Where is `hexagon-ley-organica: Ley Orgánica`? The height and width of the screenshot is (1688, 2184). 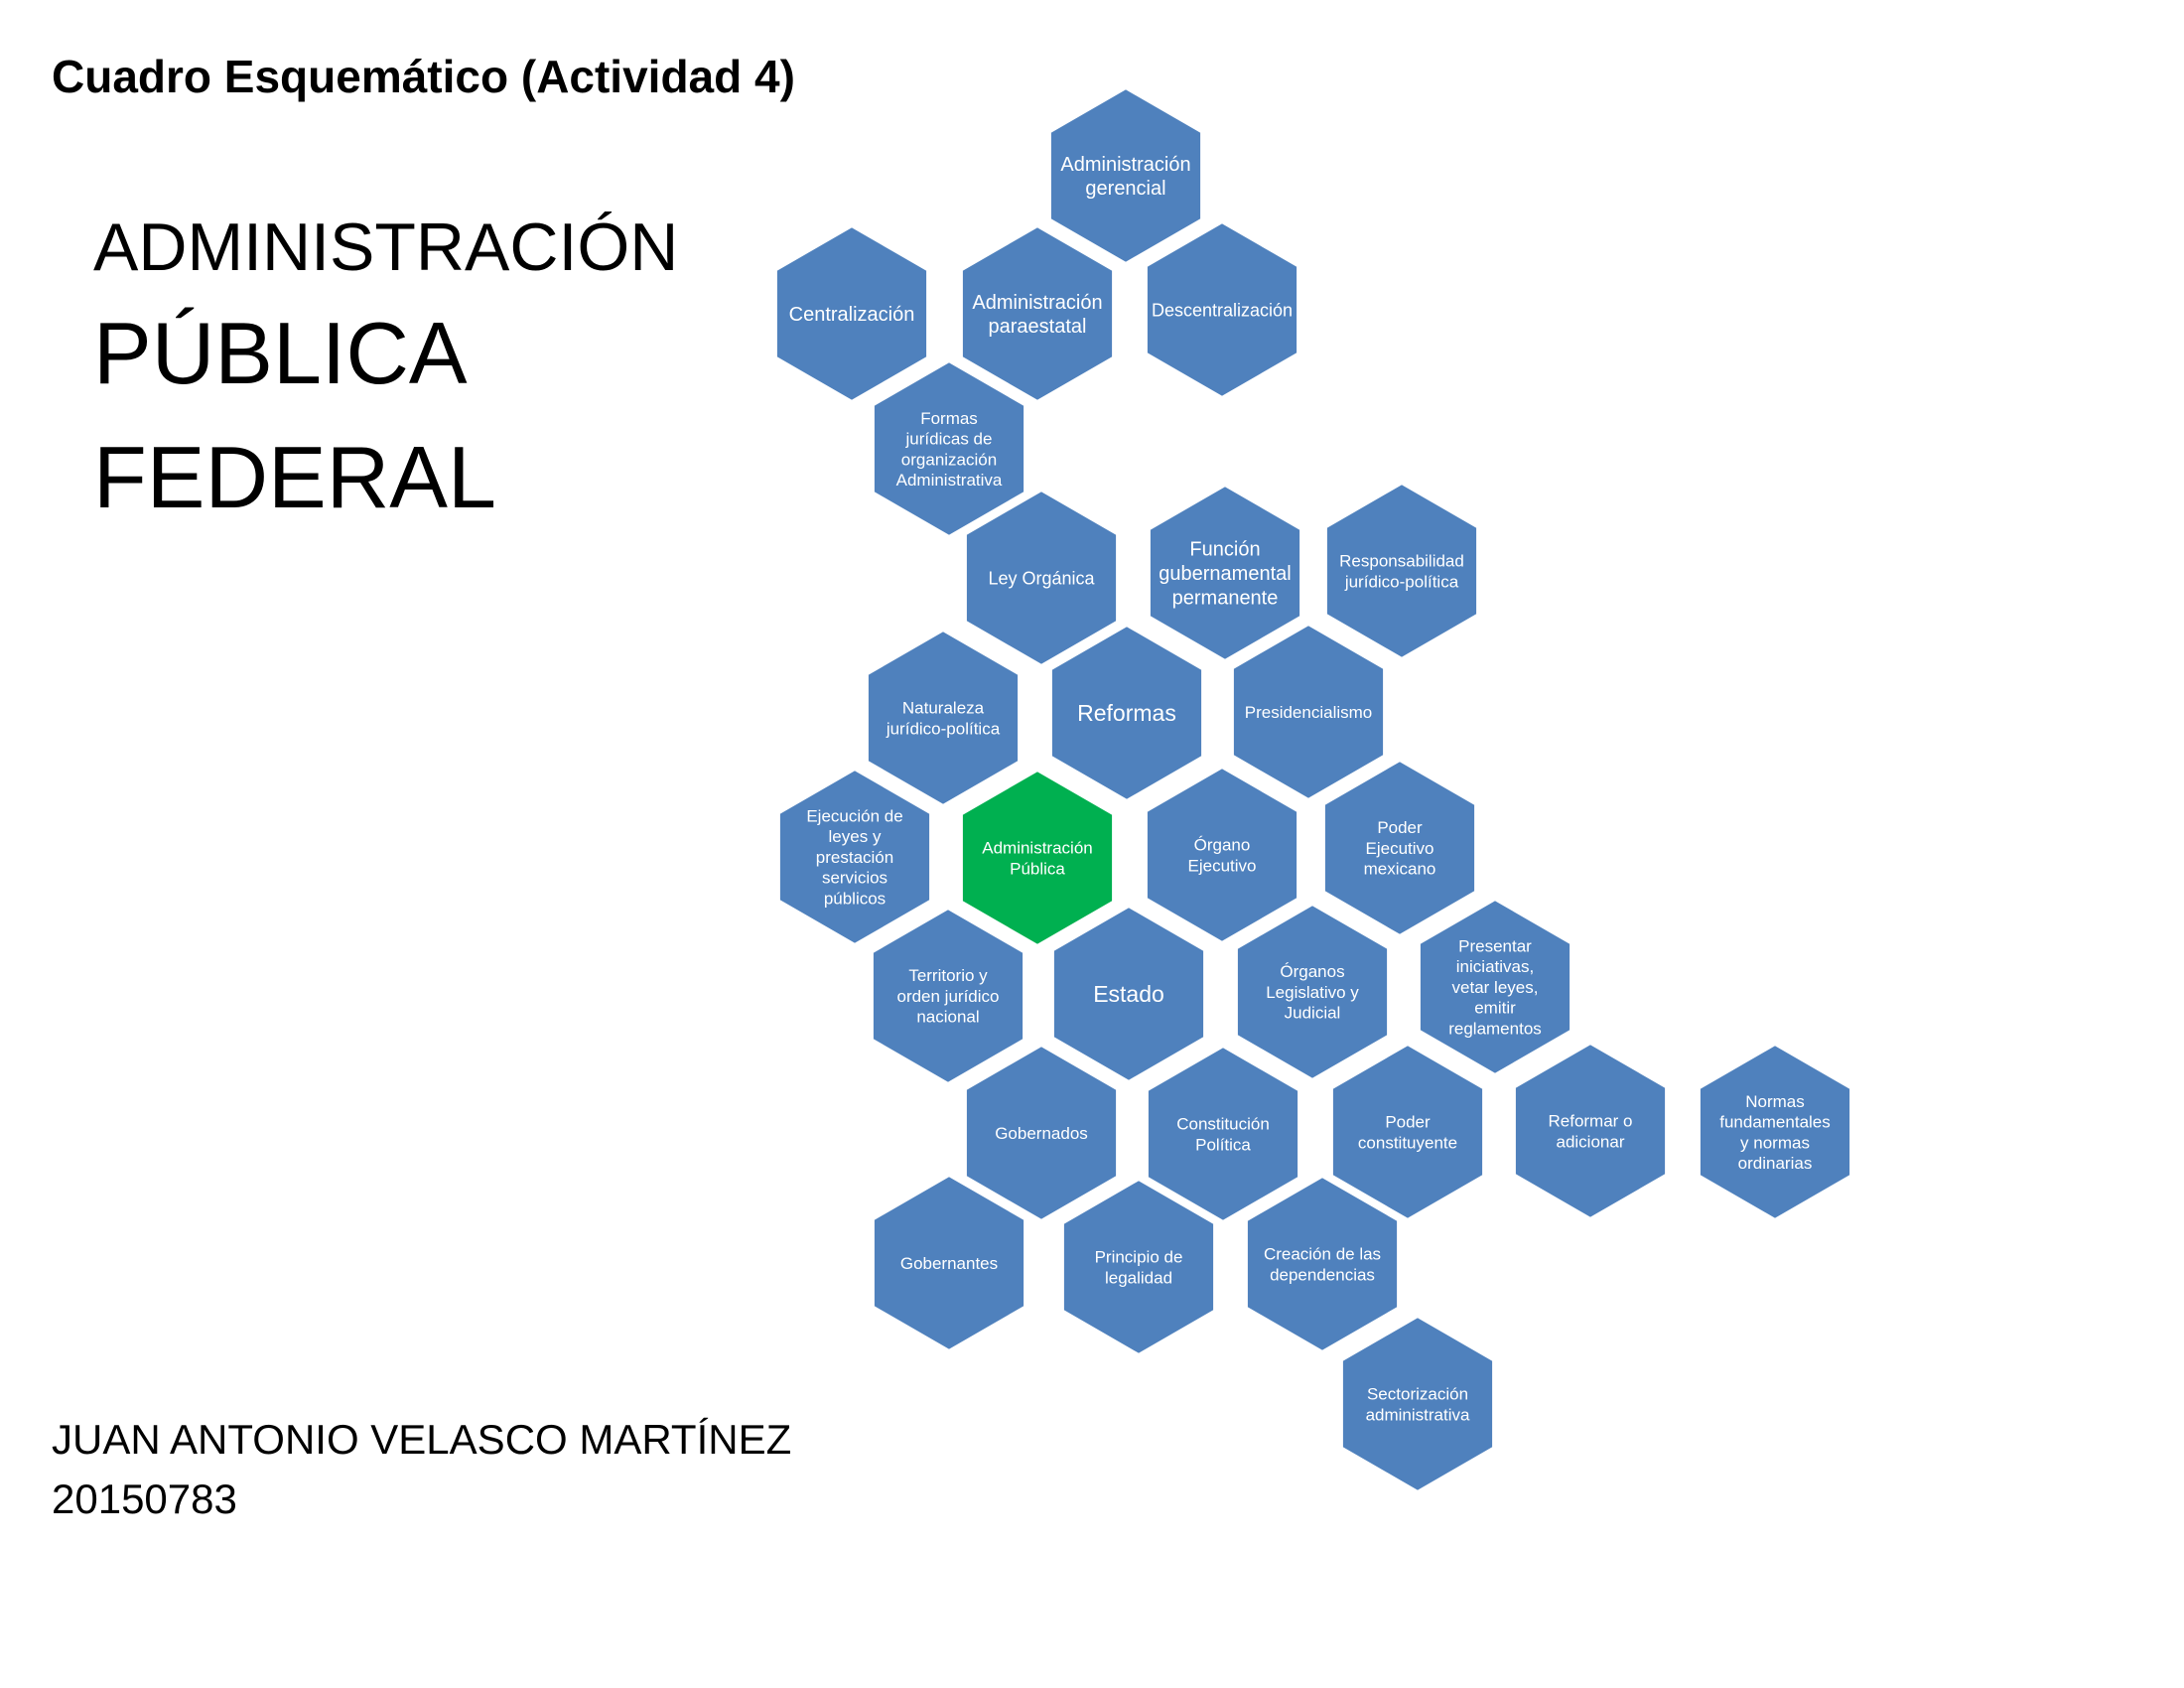
hexagon-ley-organica: Ley Orgánica is located at coordinates (1041, 578).